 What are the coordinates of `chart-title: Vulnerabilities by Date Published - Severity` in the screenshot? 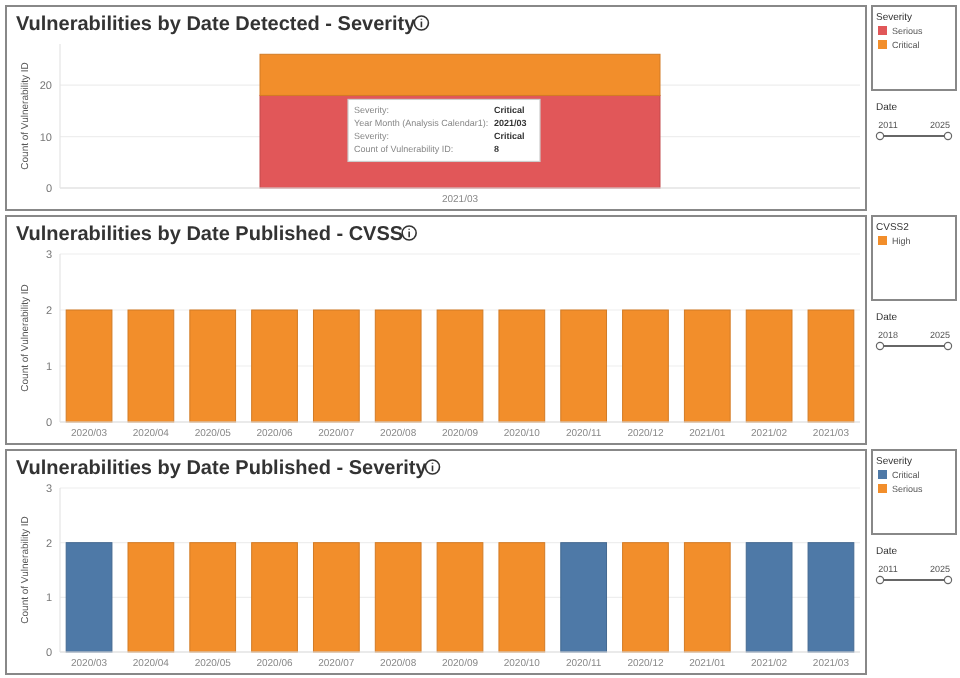 It's located at (222, 469).